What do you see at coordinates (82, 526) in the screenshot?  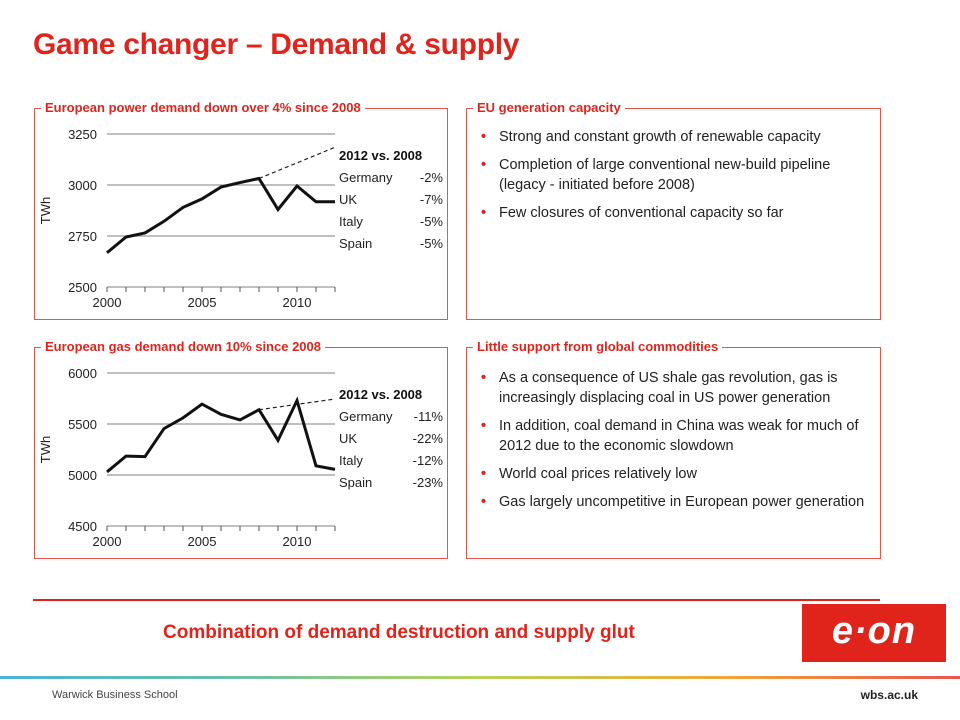 I see `y-tick-label: 4500` at bounding box center [82, 526].